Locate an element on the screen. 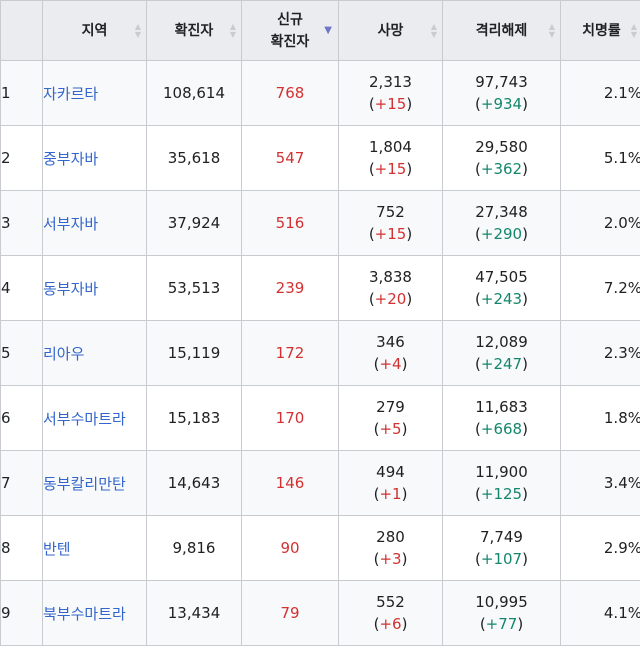 Image resolution: width=640 pixels, height=646 pixels. released-delta: (+77) is located at coordinates (501, 624).